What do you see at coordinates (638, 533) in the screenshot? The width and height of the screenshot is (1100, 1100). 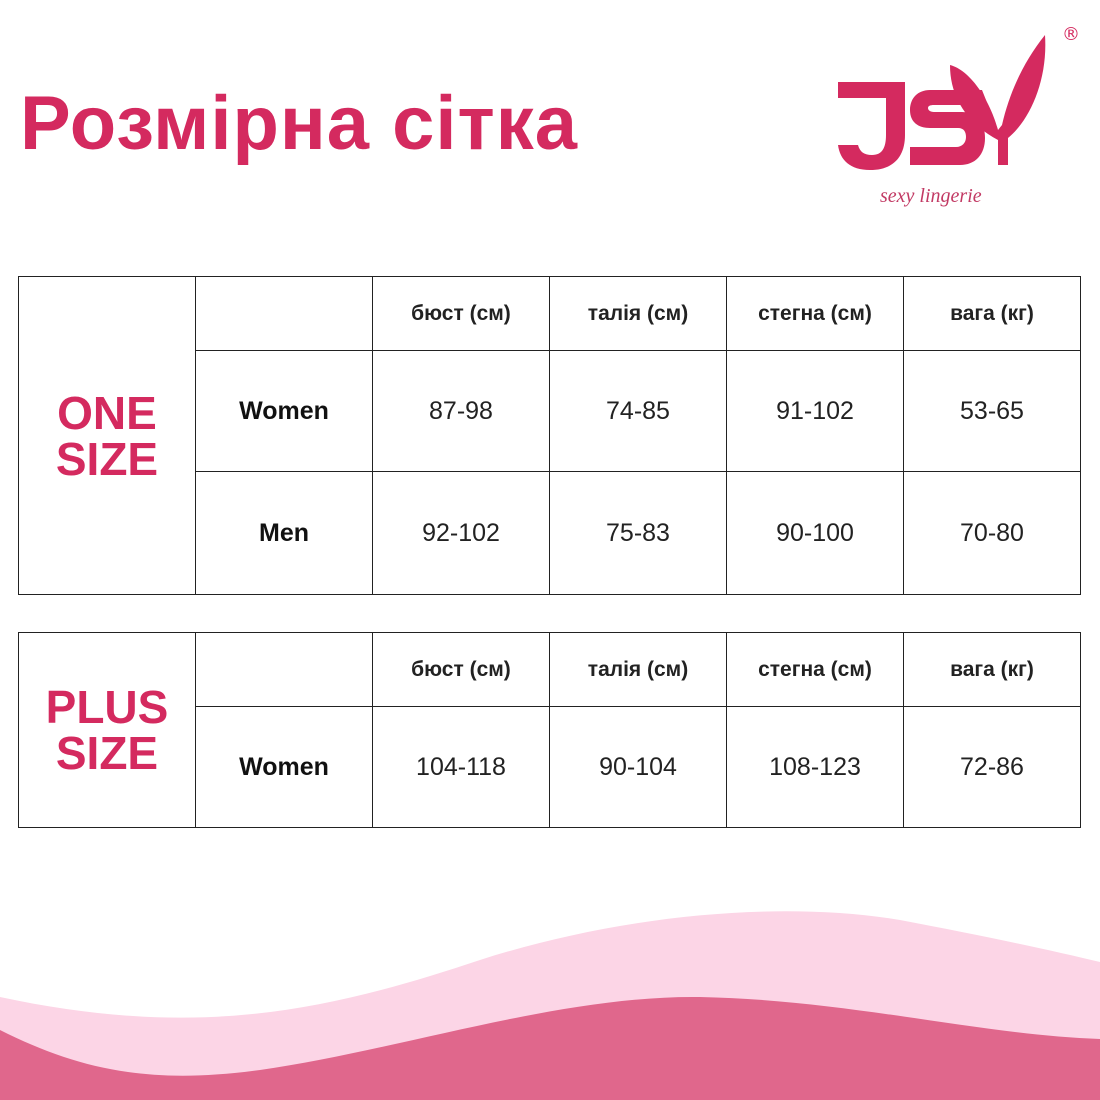 I see `cell: 75-83` at bounding box center [638, 533].